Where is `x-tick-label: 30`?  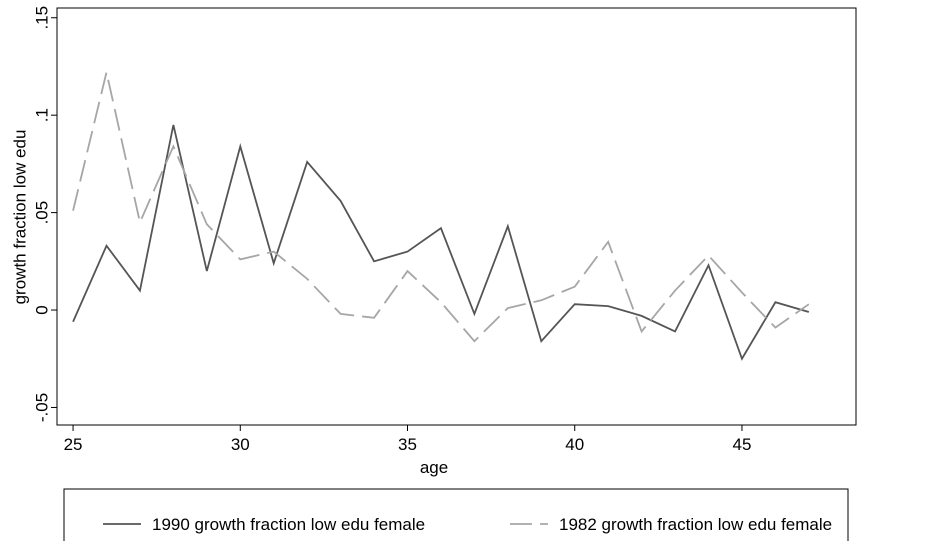 x-tick-label: 30 is located at coordinates (240, 444).